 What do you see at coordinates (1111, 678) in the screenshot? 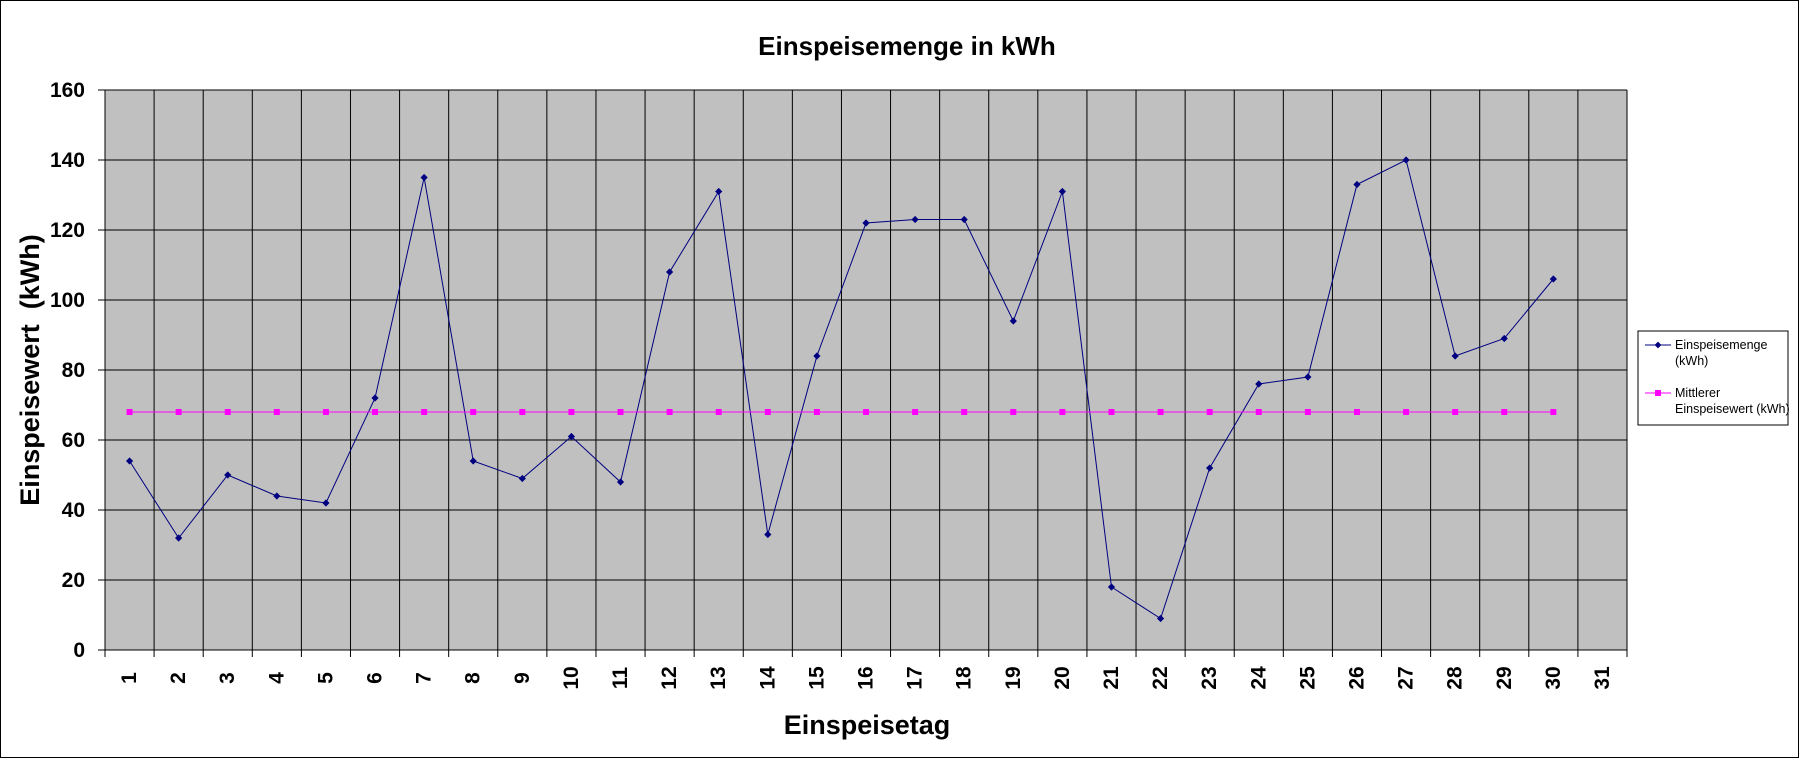
I see `x-tick-label: 21` at bounding box center [1111, 678].